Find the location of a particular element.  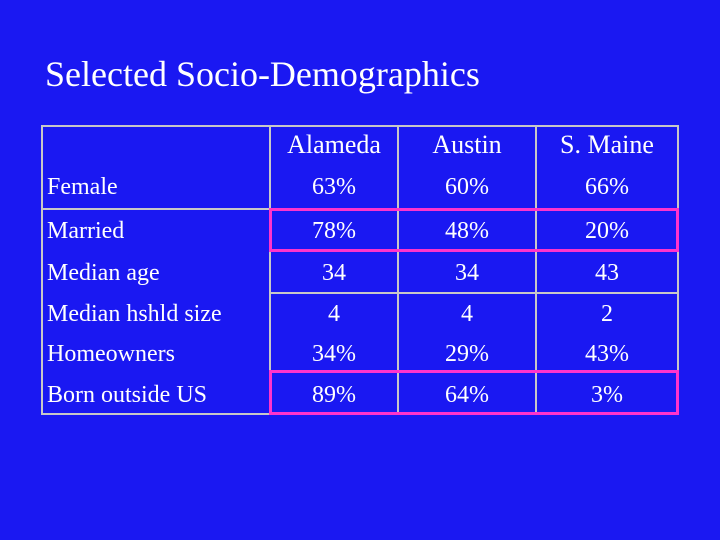

cell-hshld-size-austin: 4 is located at coordinates (467, 314).